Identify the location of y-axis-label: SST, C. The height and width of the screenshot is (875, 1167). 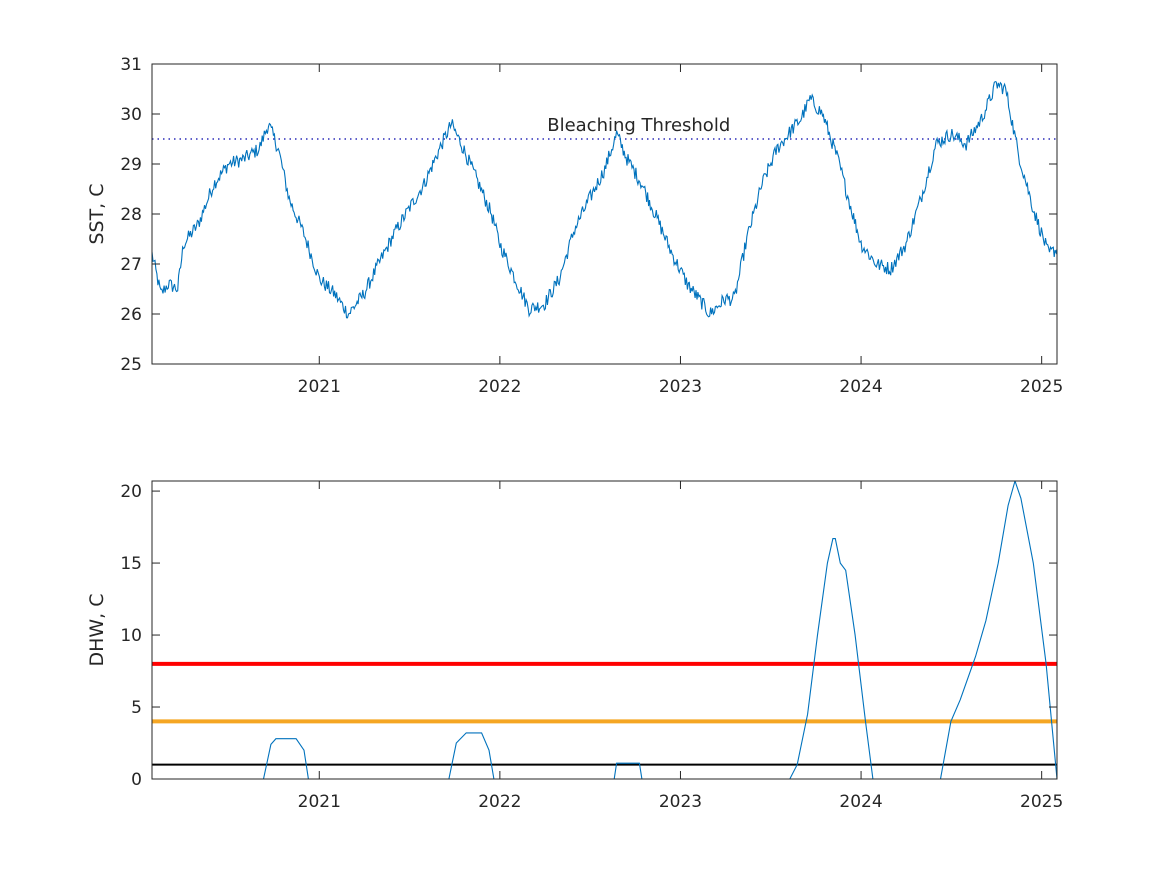
(97, 213).